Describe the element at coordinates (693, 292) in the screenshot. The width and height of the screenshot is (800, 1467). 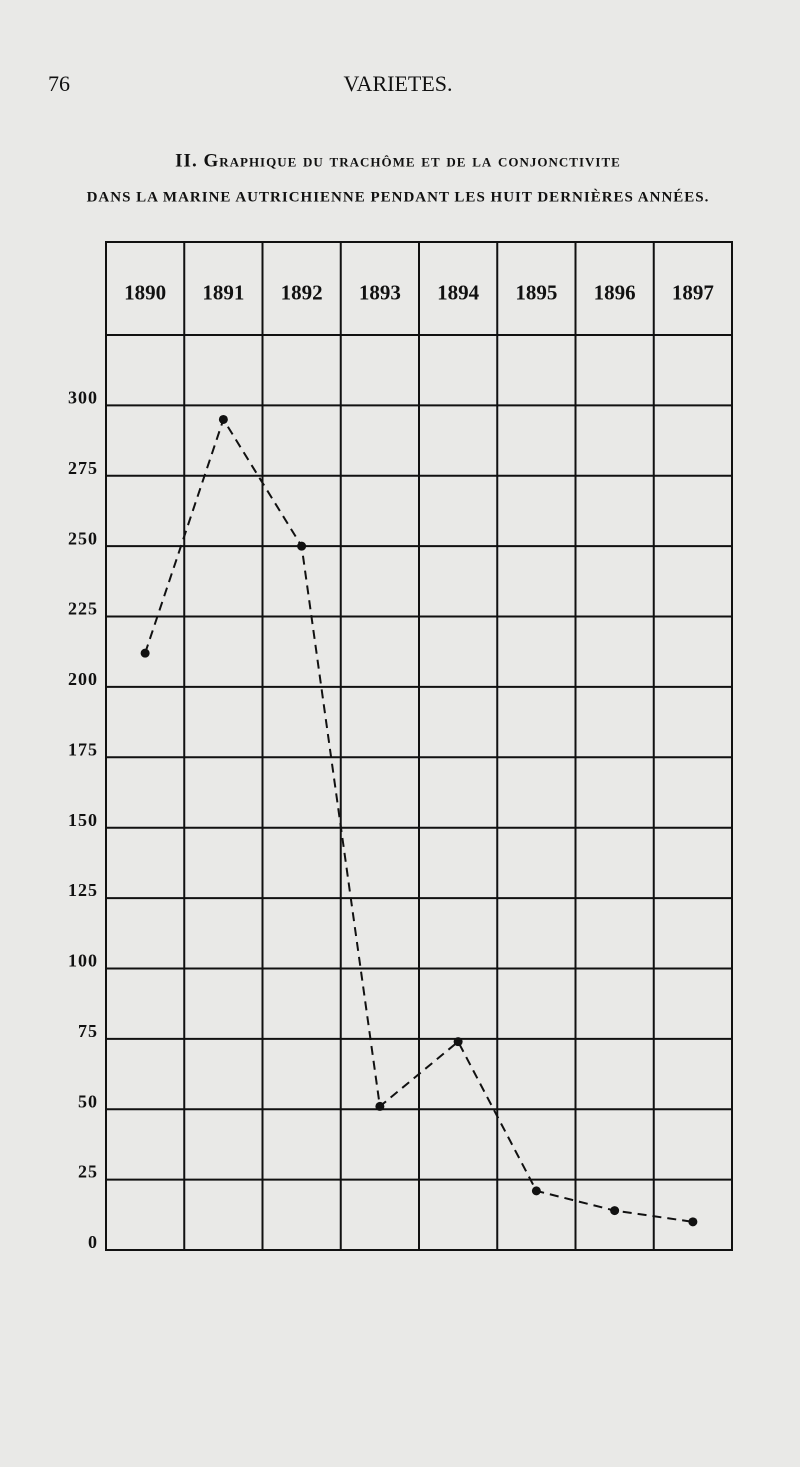
I see `x-tick-label: 1897` at that location.